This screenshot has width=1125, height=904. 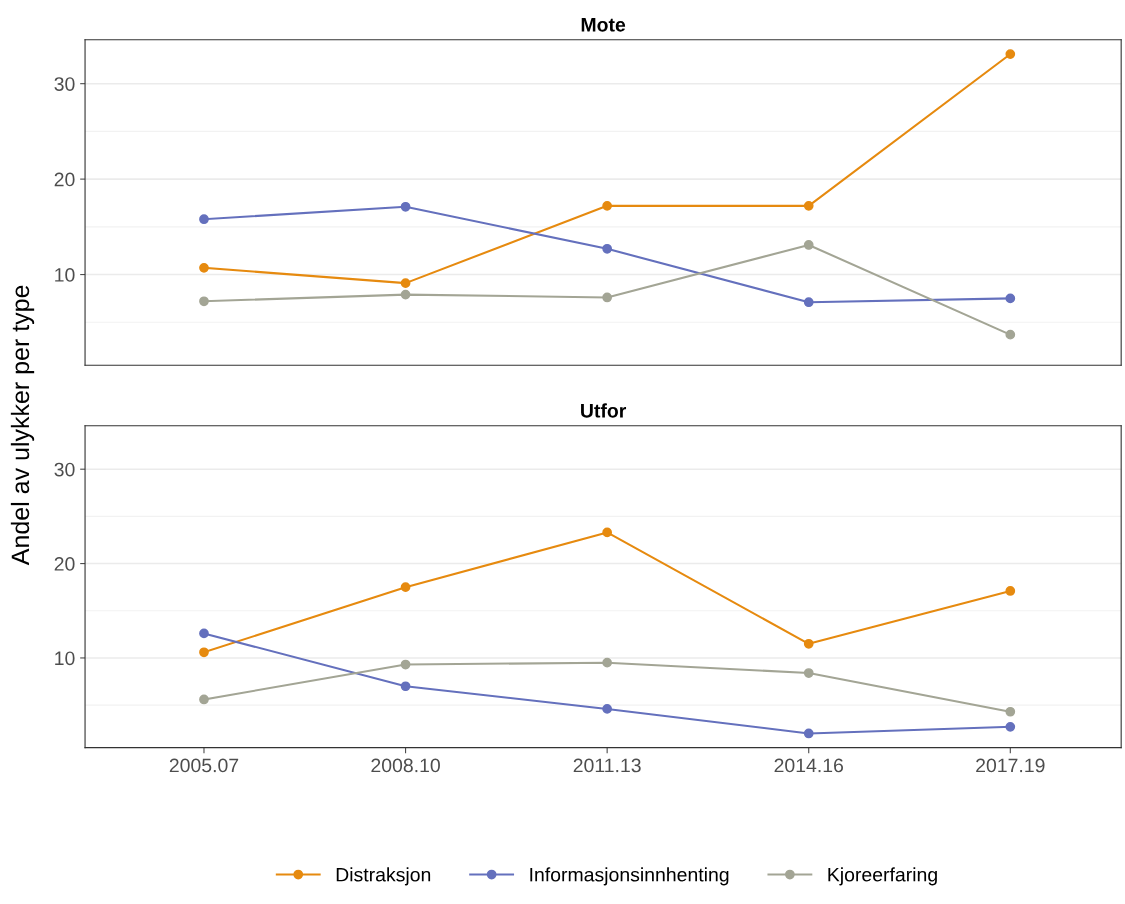 I want to click on legend-label: Kjoreerfaring, so click(x=882, y=876).